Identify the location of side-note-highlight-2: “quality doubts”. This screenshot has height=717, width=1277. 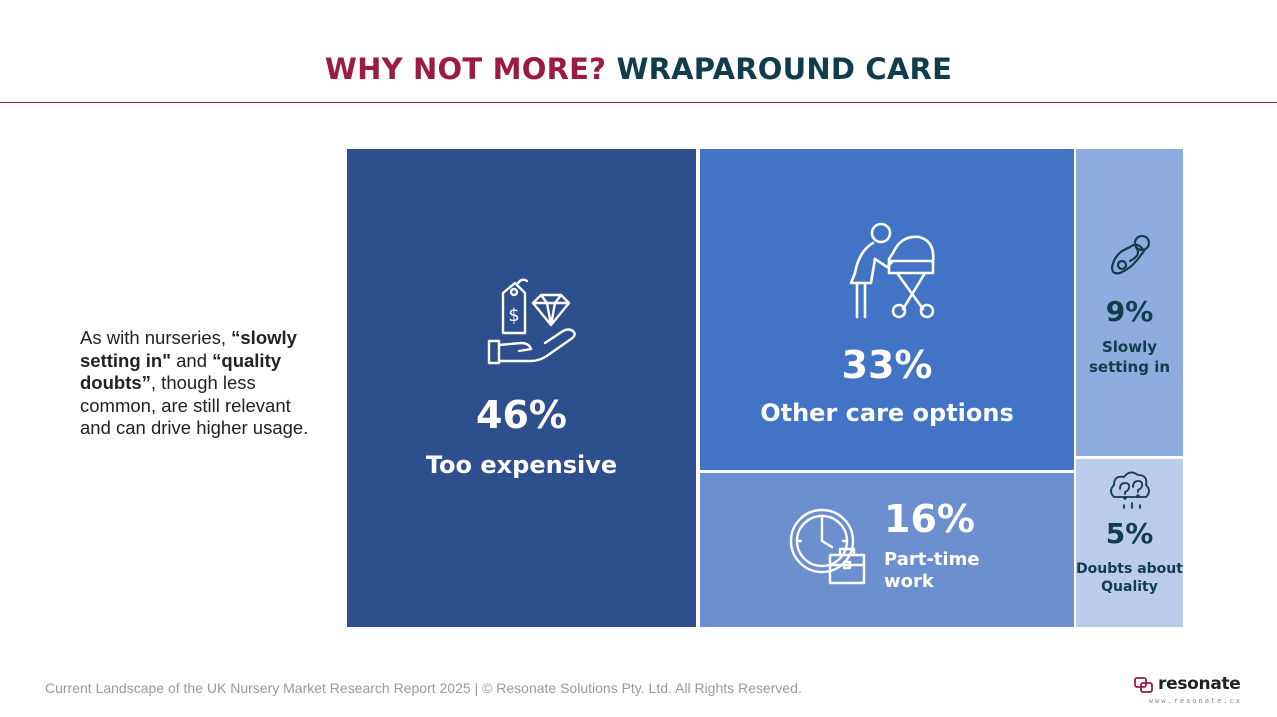
(181, 371).